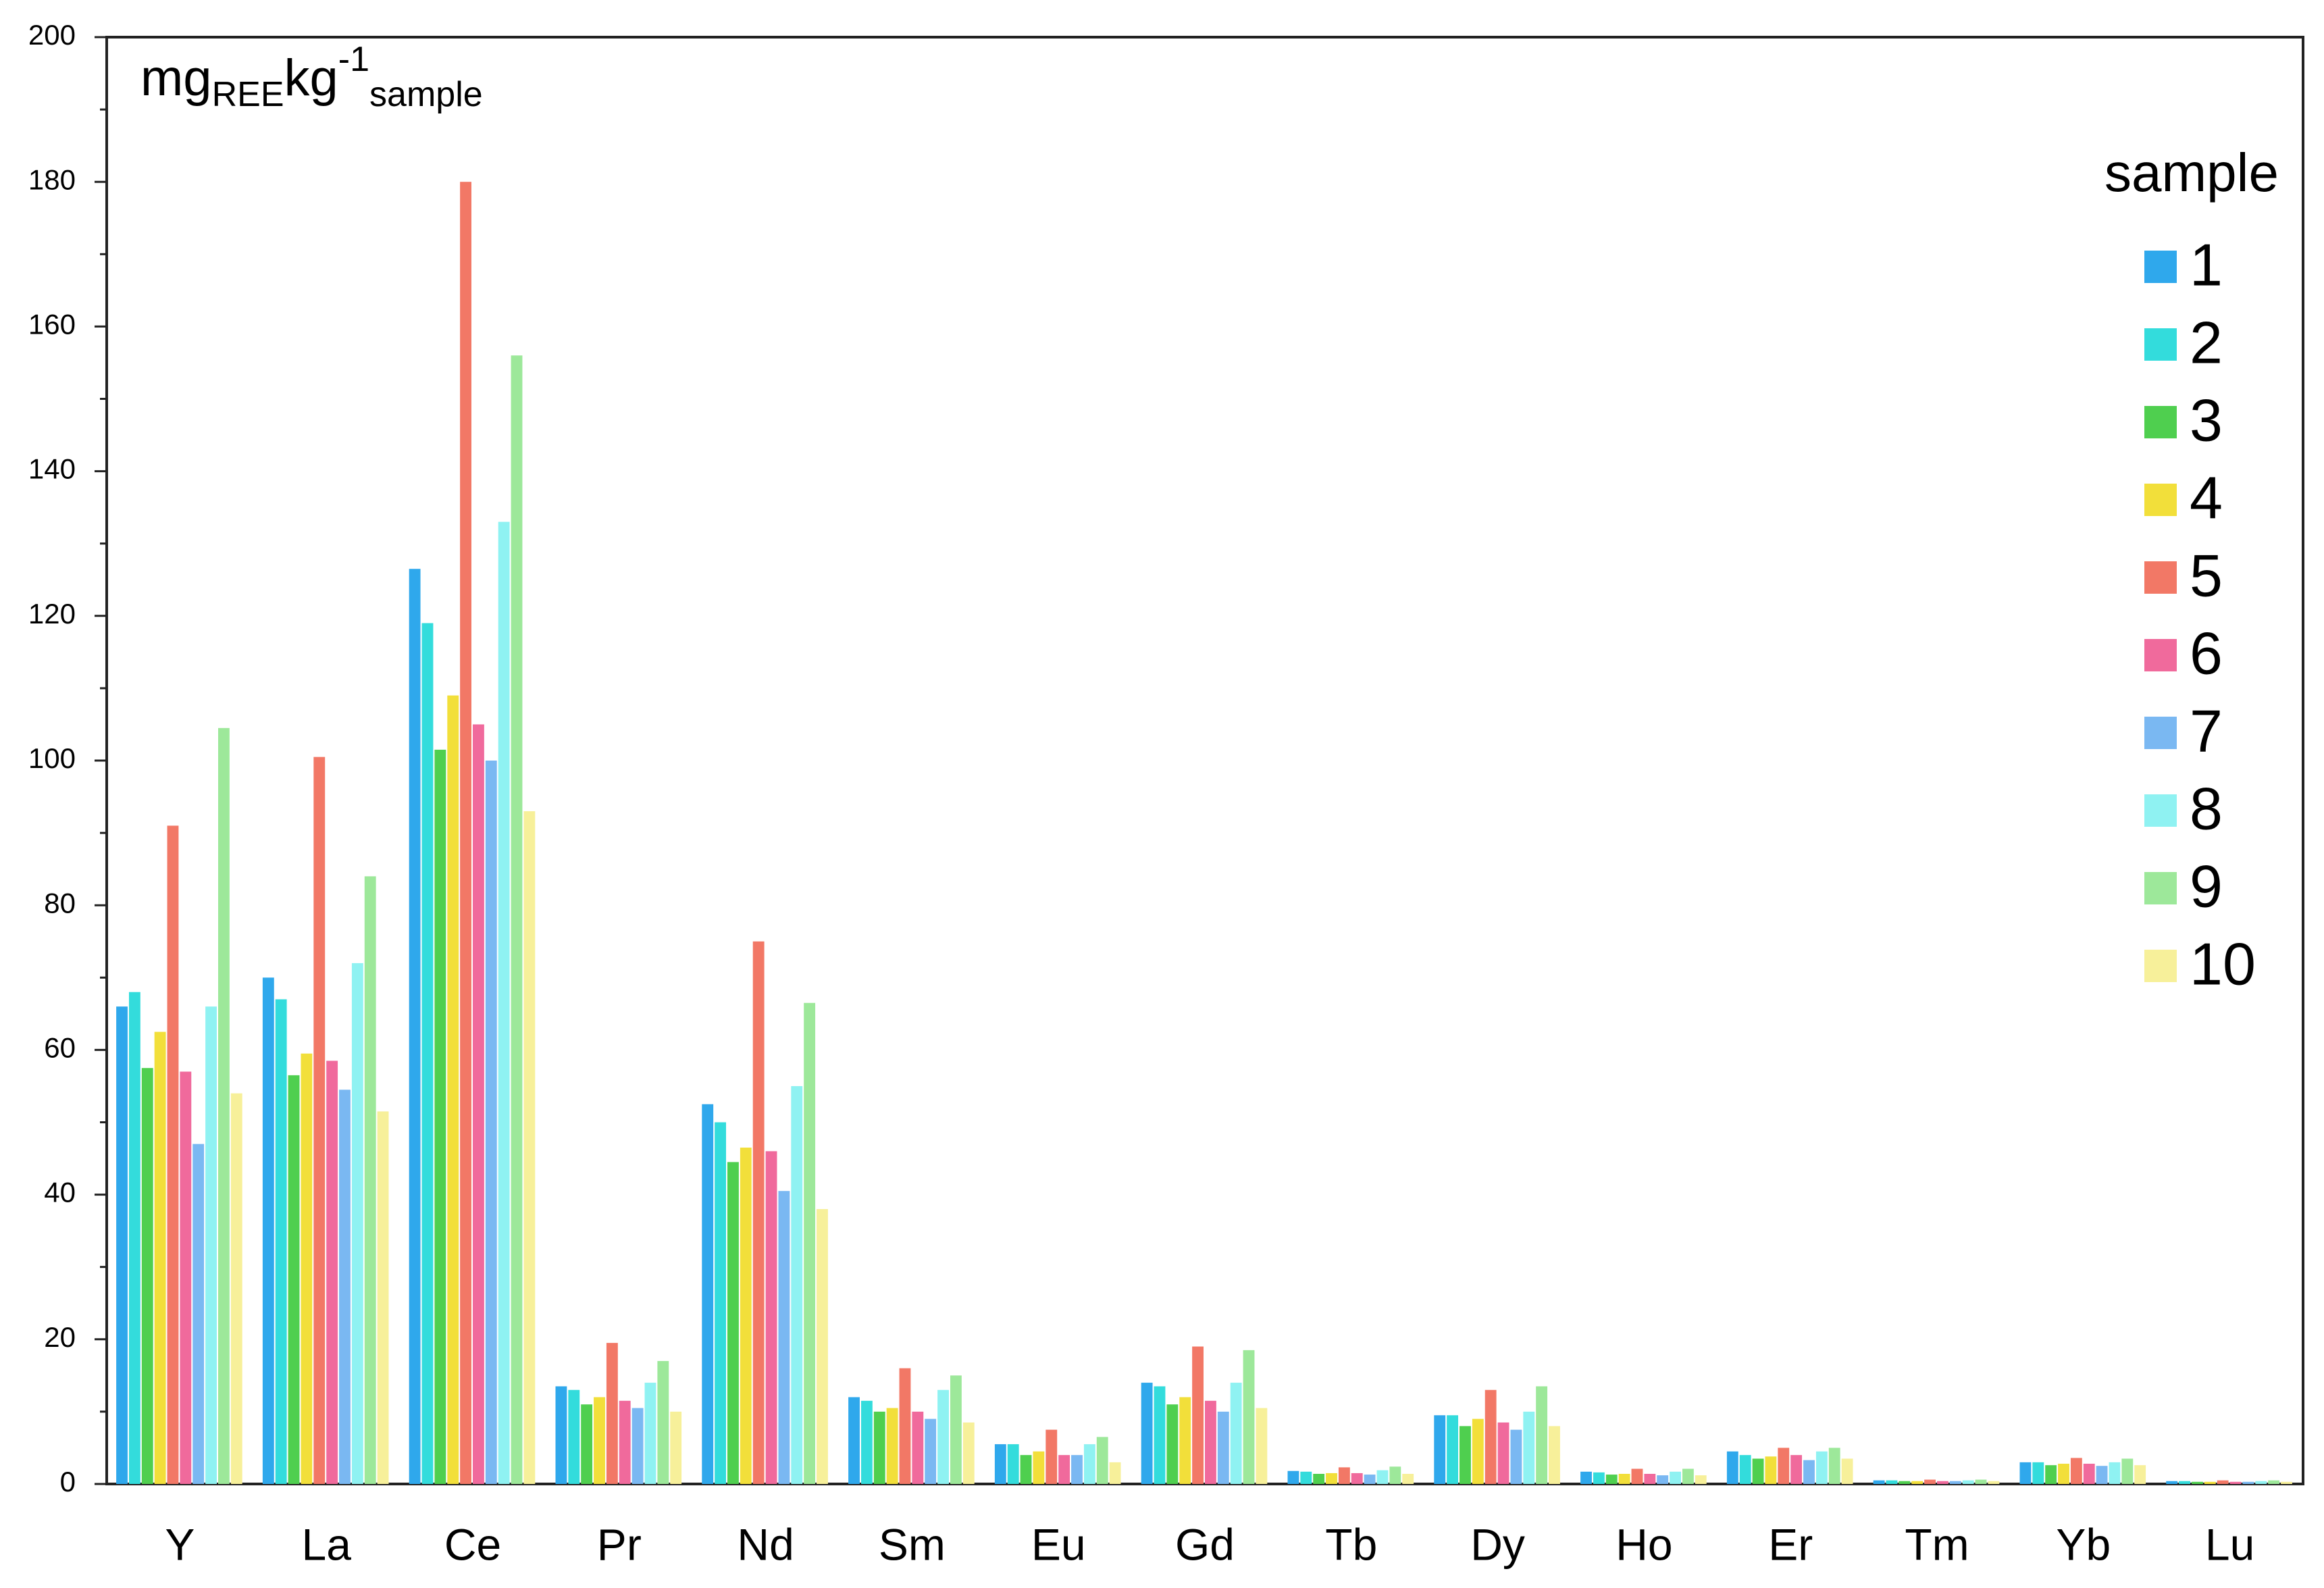 The image size is (2324, 1588). I want to click on y-tick-label: 100, so click(52, 758).